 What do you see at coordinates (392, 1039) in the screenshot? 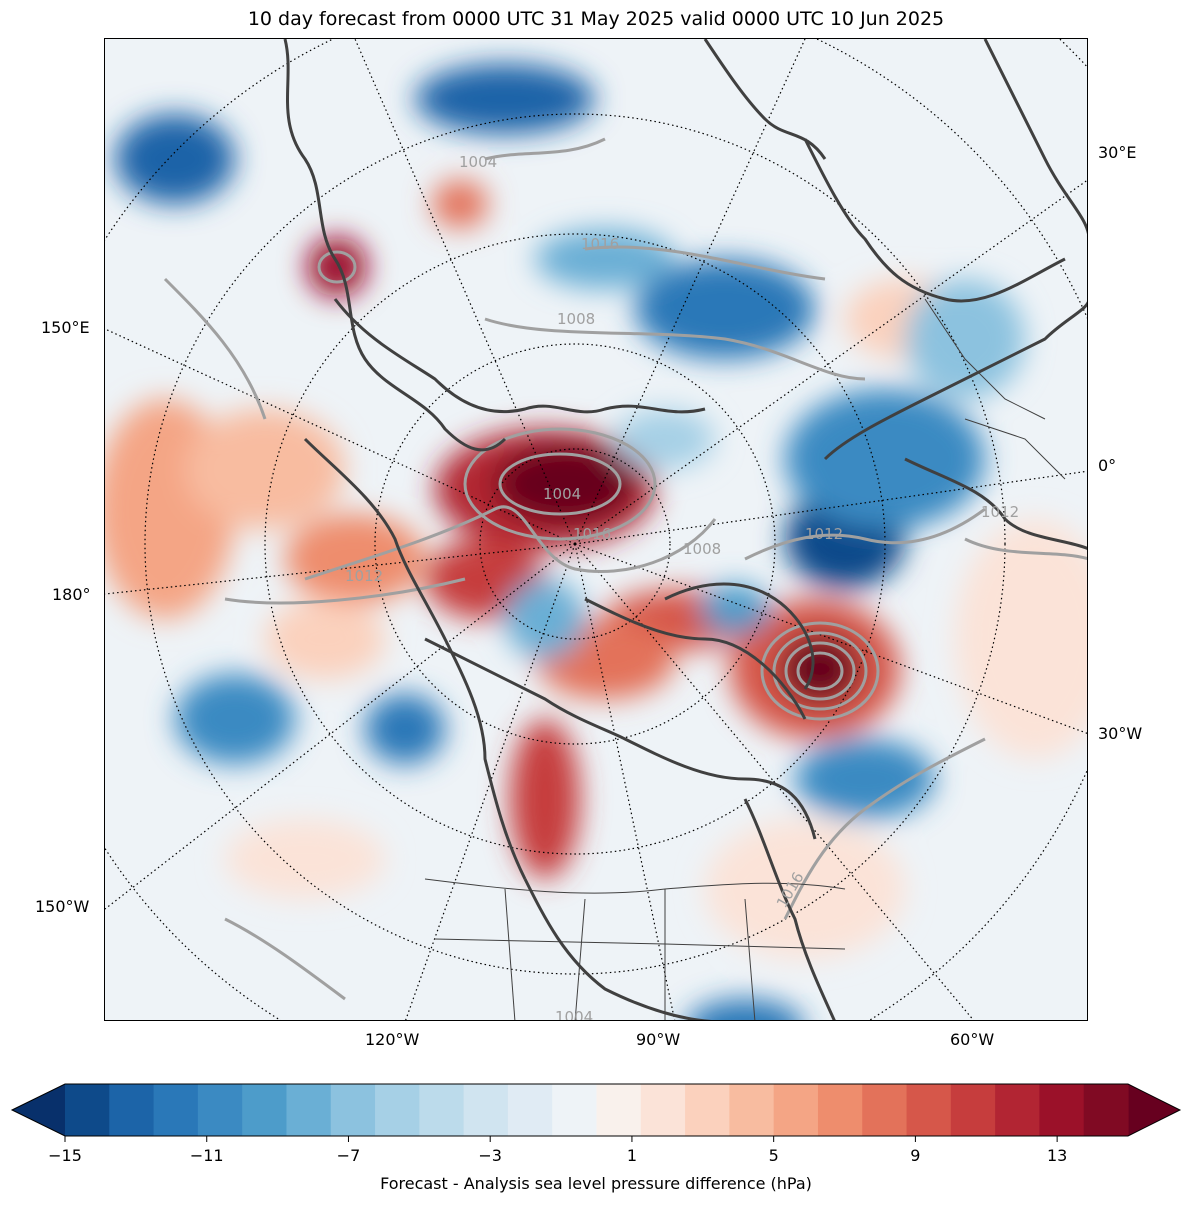
I see `lon-label-120w: 120°W` at bounding box center [392, 1039].